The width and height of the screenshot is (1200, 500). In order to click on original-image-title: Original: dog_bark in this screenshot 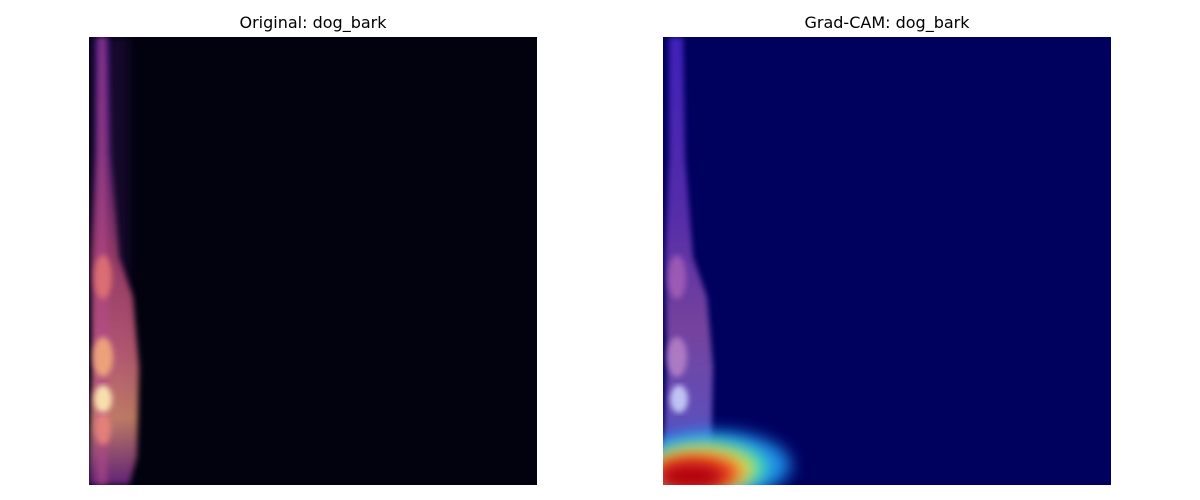, I will do `click(313, 22)`.